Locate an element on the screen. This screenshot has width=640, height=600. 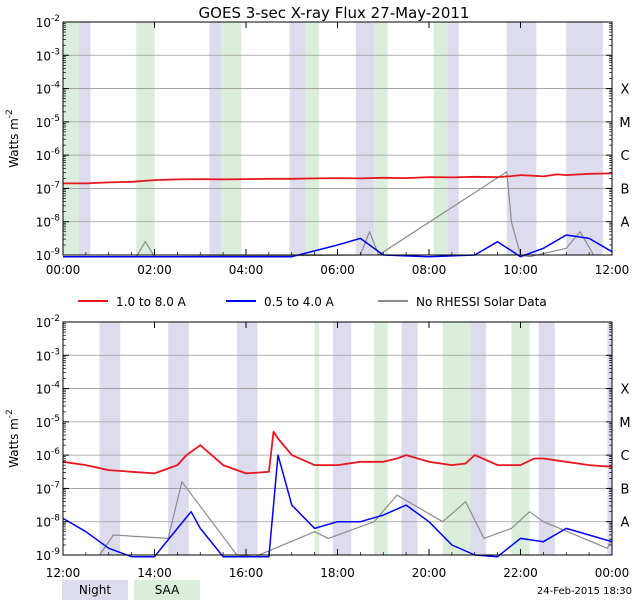
legend-label: No RHESSI Solar Data is located at coordinates (481, 302).